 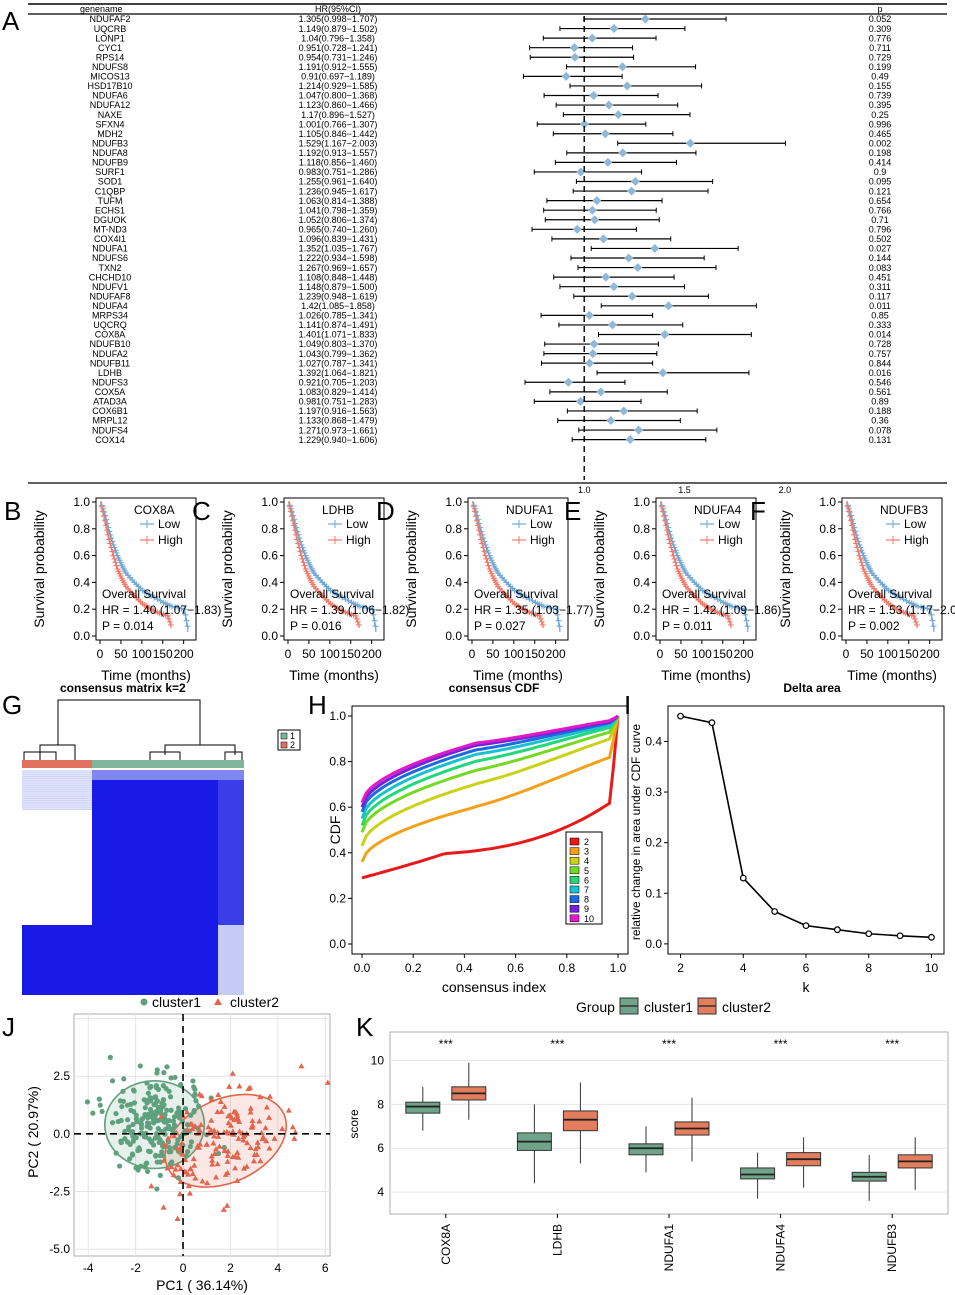 What do you see at coordinates (110, 201) in the screenshot?
I see `forest-gene-label: TUFM` at bounding box center [110, 201].